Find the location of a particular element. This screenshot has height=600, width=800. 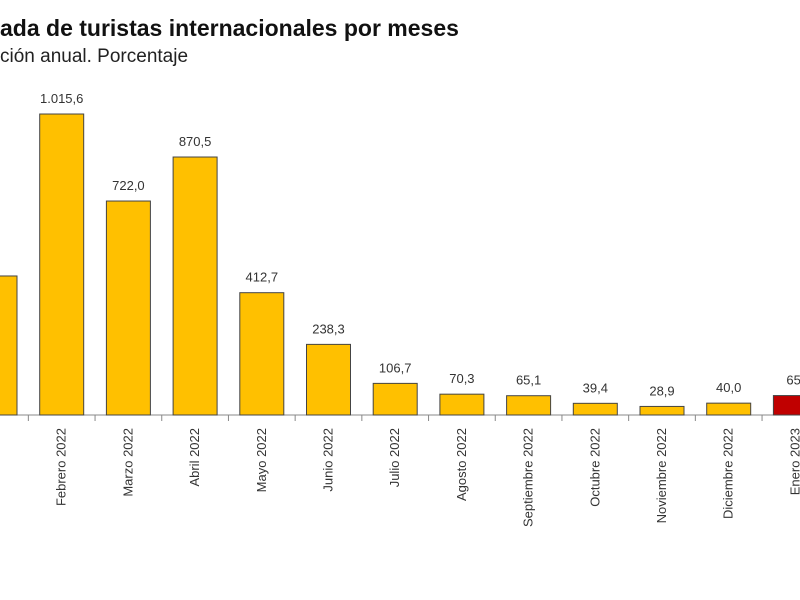

x-tick-label: Octubre 2022 is located at coordinates (594, 467).